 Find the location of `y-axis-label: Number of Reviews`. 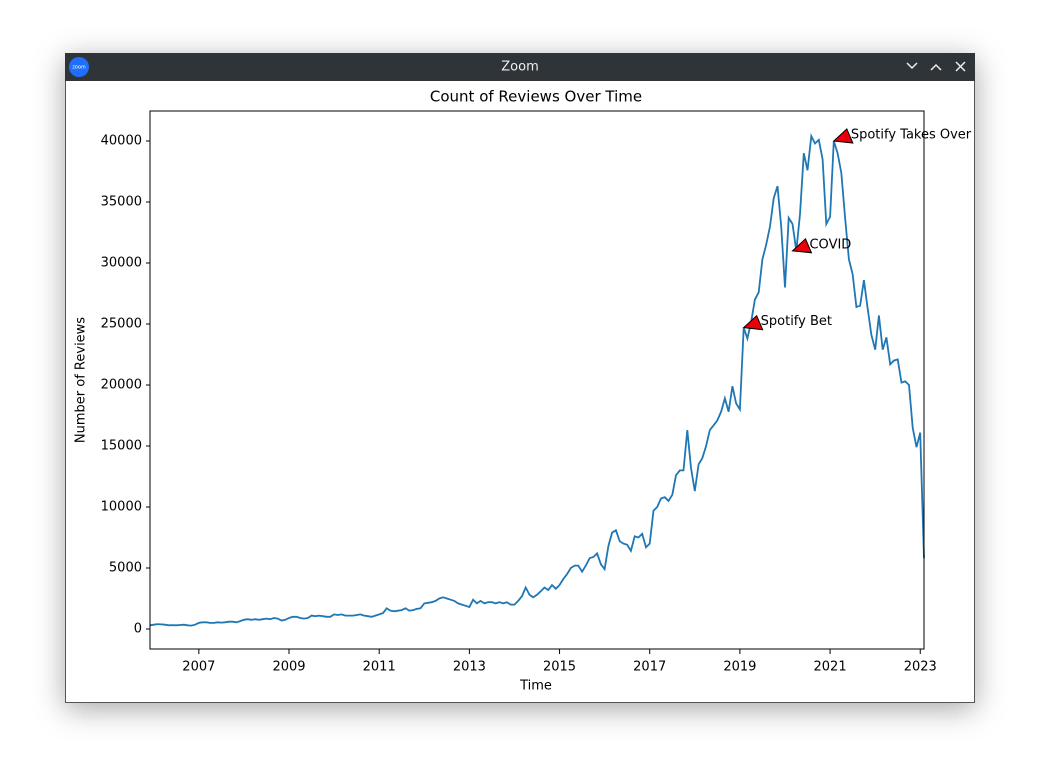

y-axis-label: Number of Reviews is located at coordinates (81, 380).